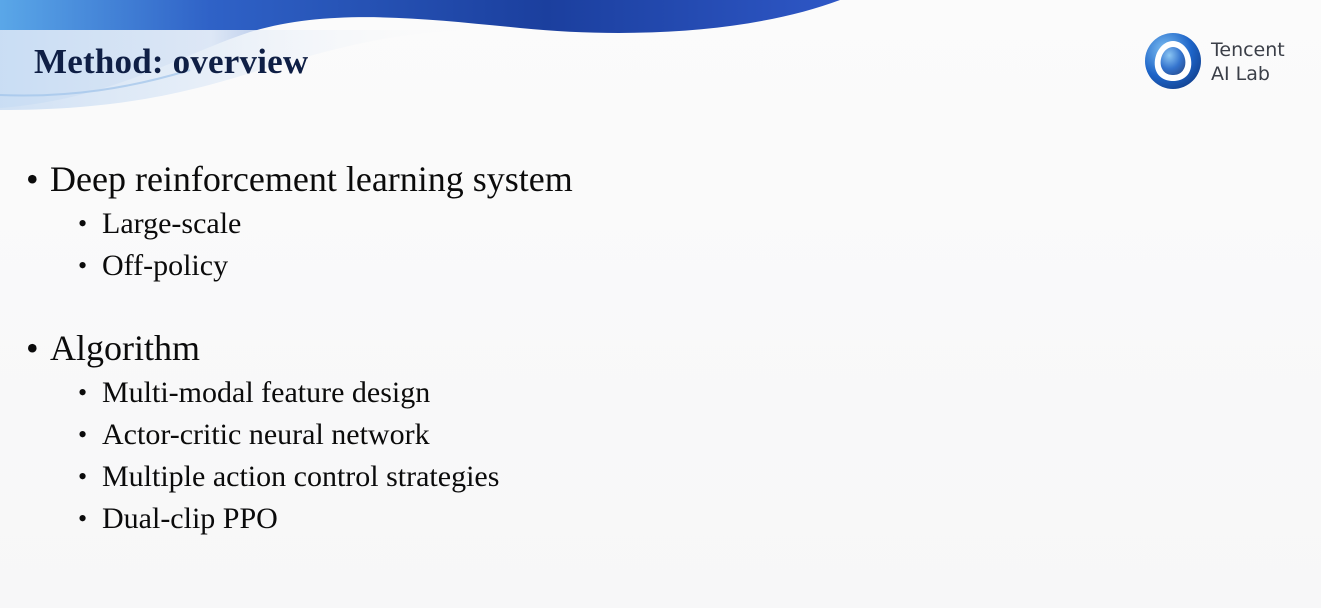  Describe the element at coordinates (165, 265) in the screenshot. I see `sub-bullet-text: Off-policy` at that location.